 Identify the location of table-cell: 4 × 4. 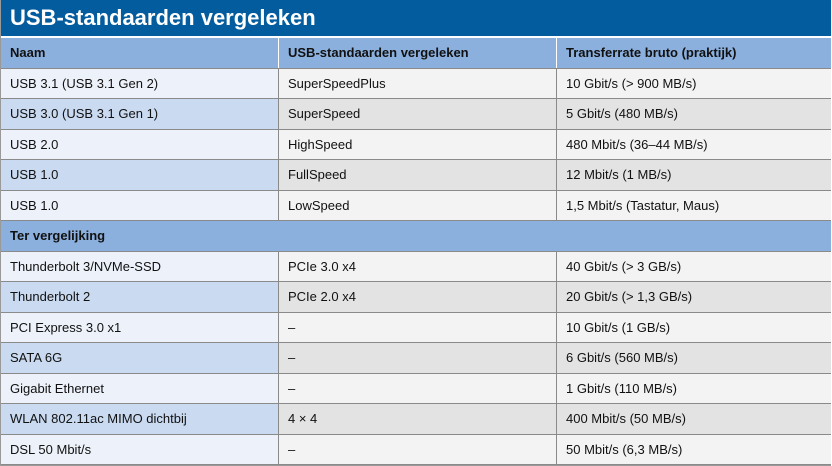
(418, 419).